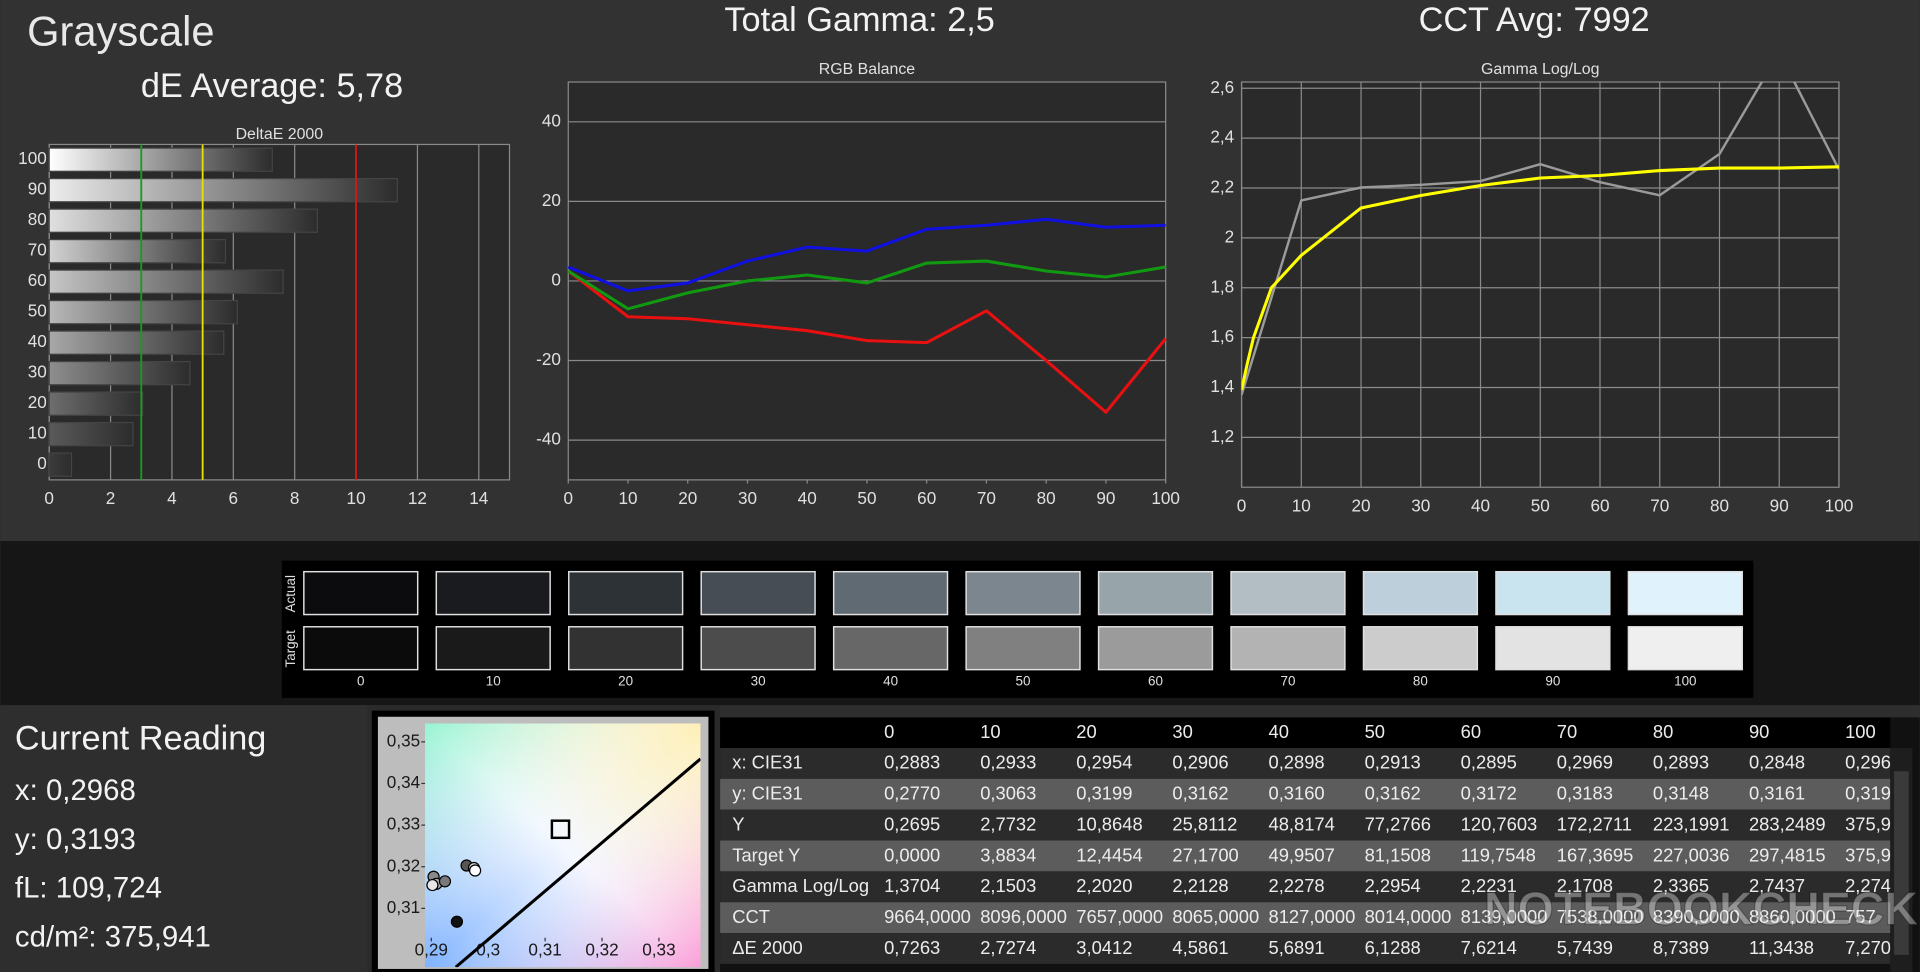 The image size is (1920, 972). Describe the element at coordinates (1681, 762) in the screenshot. I see `table-cell: 0,2893` at that location.